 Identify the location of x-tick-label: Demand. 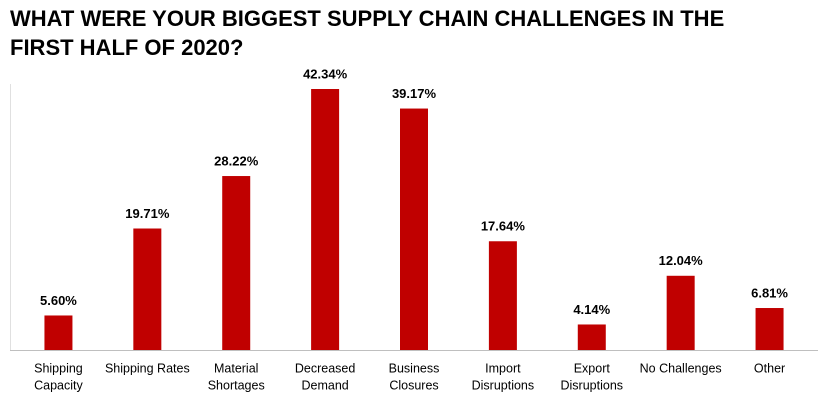
(324, 385).